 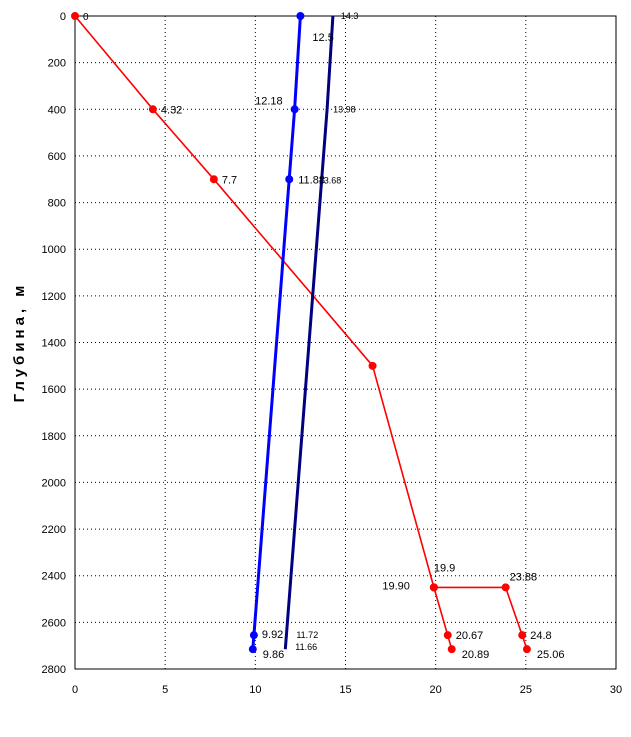 I want to click on y-tick-label: 400, so click(x=57, y=110).